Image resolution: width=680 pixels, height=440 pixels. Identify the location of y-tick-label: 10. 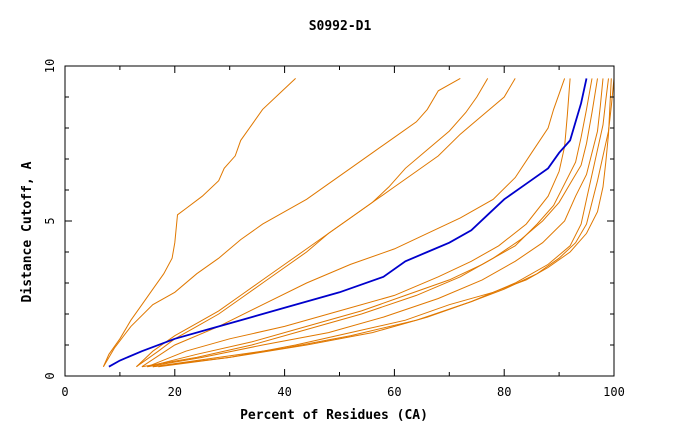
(50, 66).